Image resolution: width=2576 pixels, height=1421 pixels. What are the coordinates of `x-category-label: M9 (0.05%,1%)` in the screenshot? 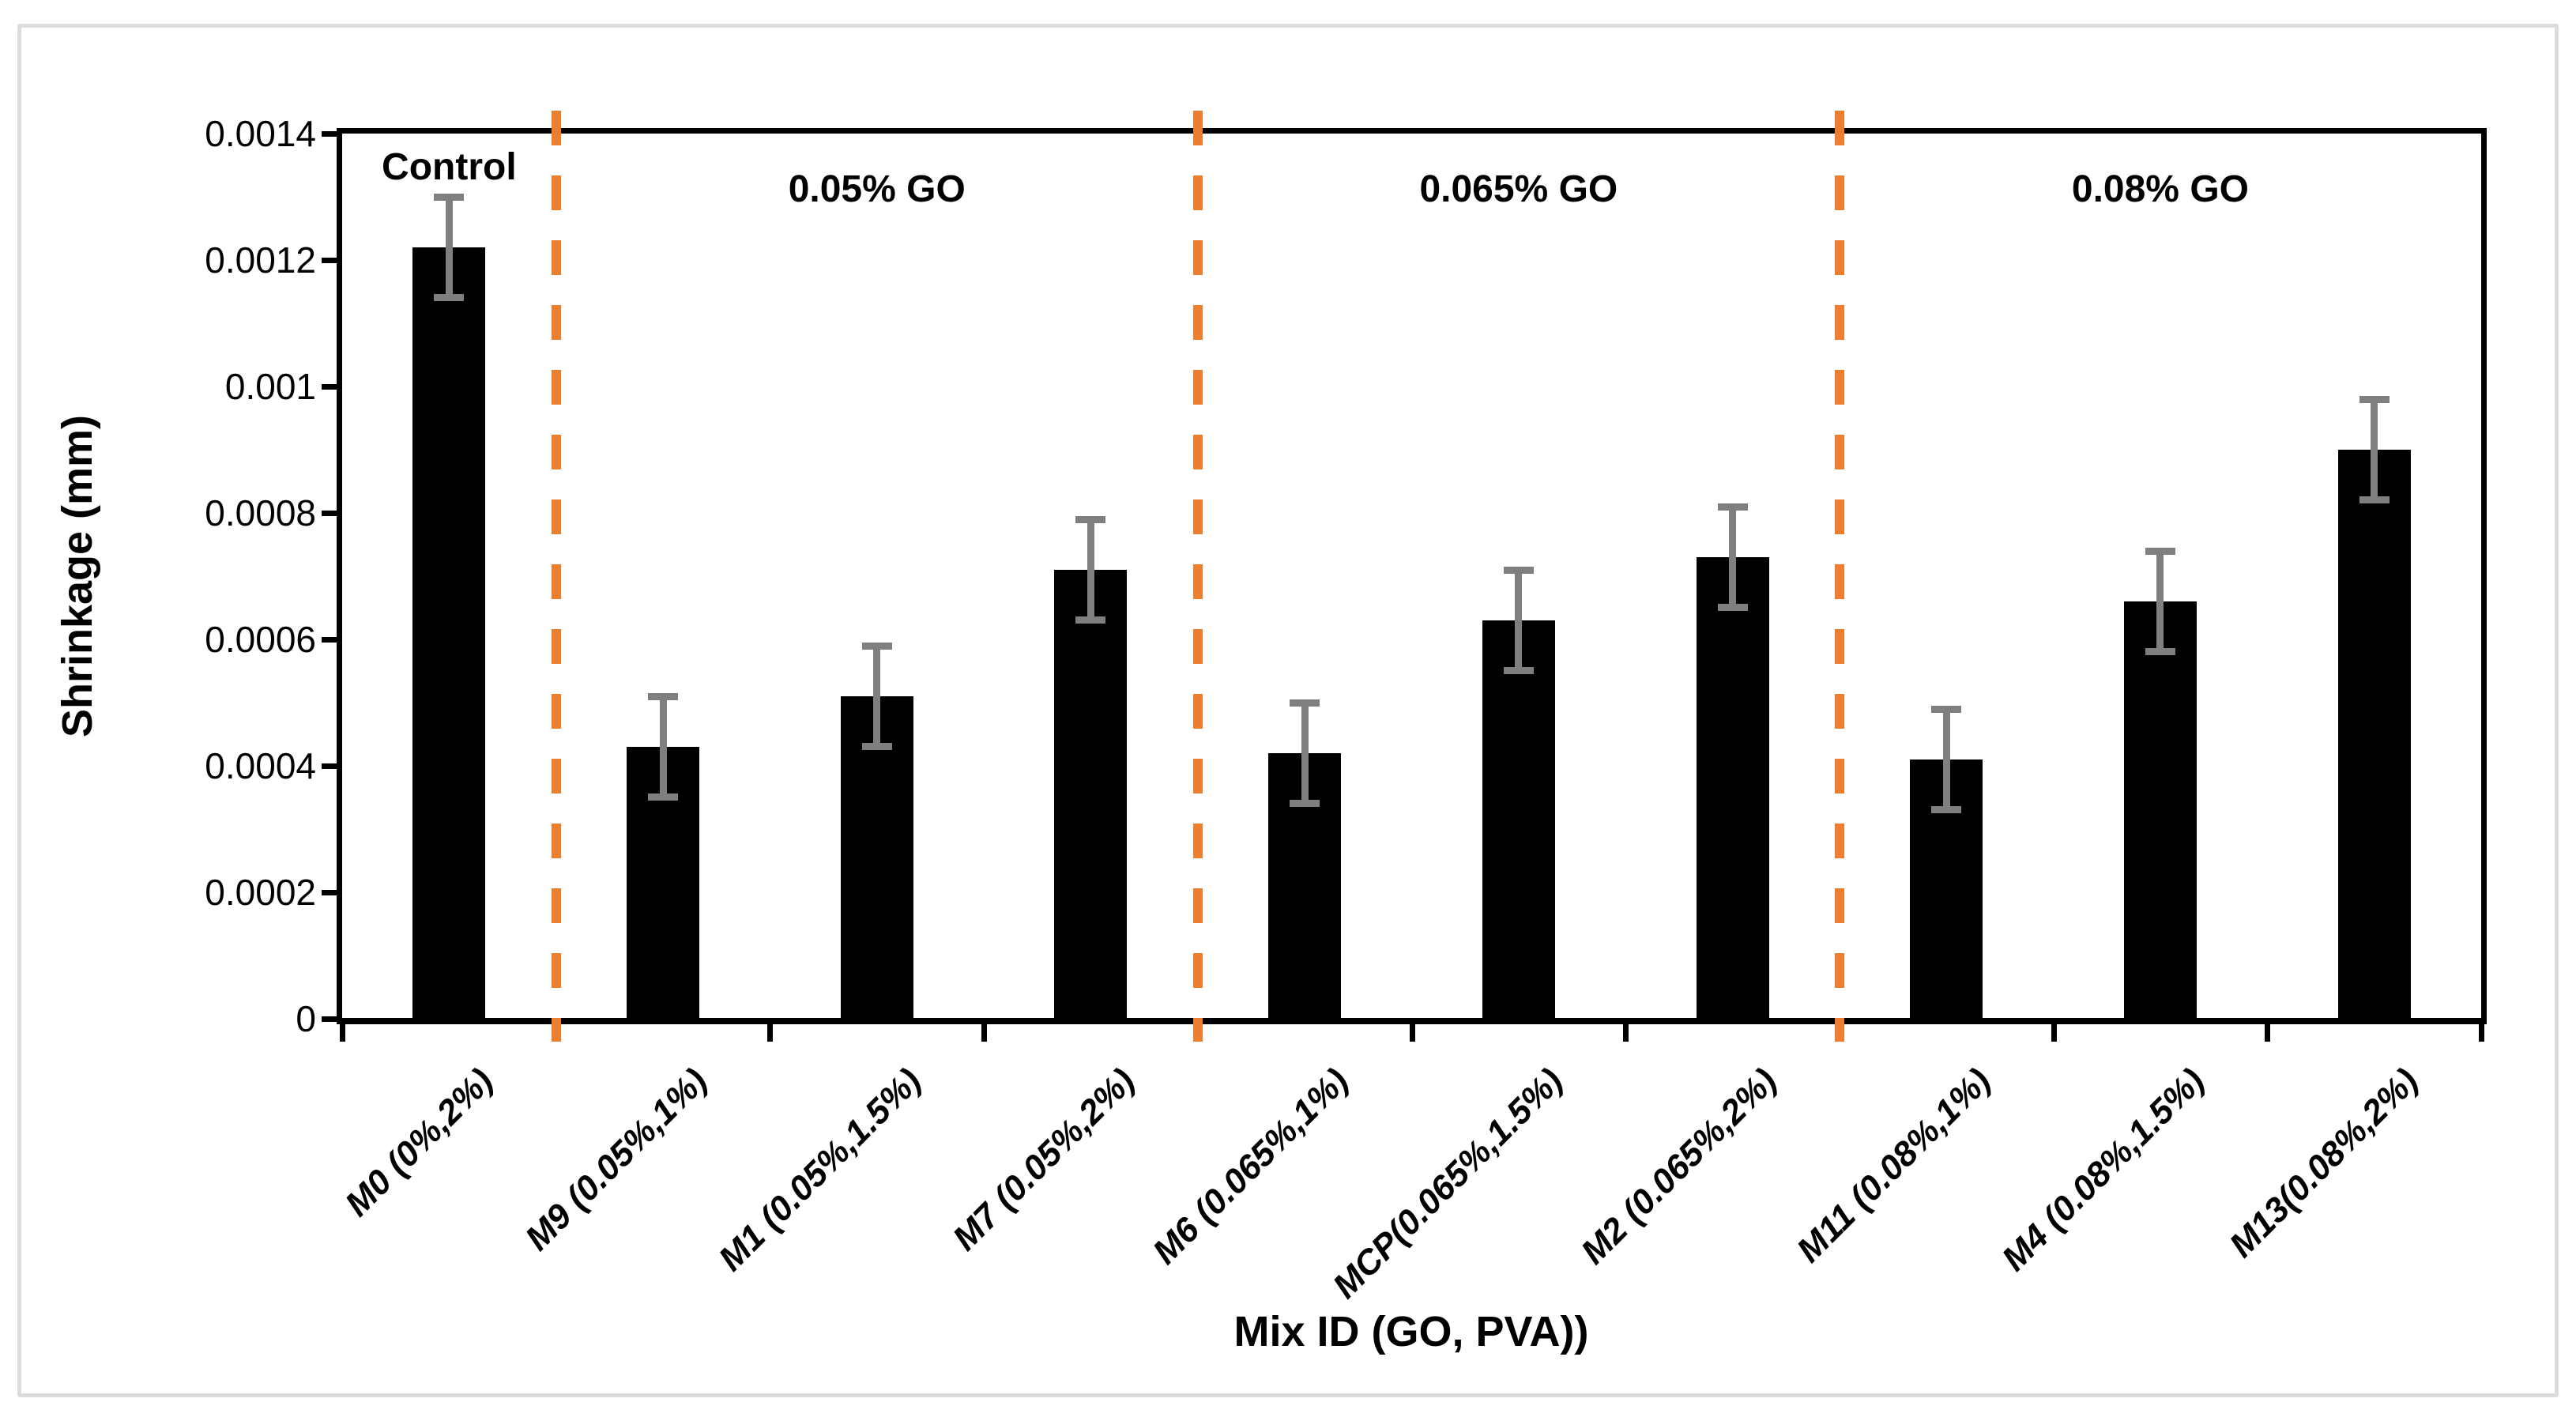 It's located at (616, 1159).